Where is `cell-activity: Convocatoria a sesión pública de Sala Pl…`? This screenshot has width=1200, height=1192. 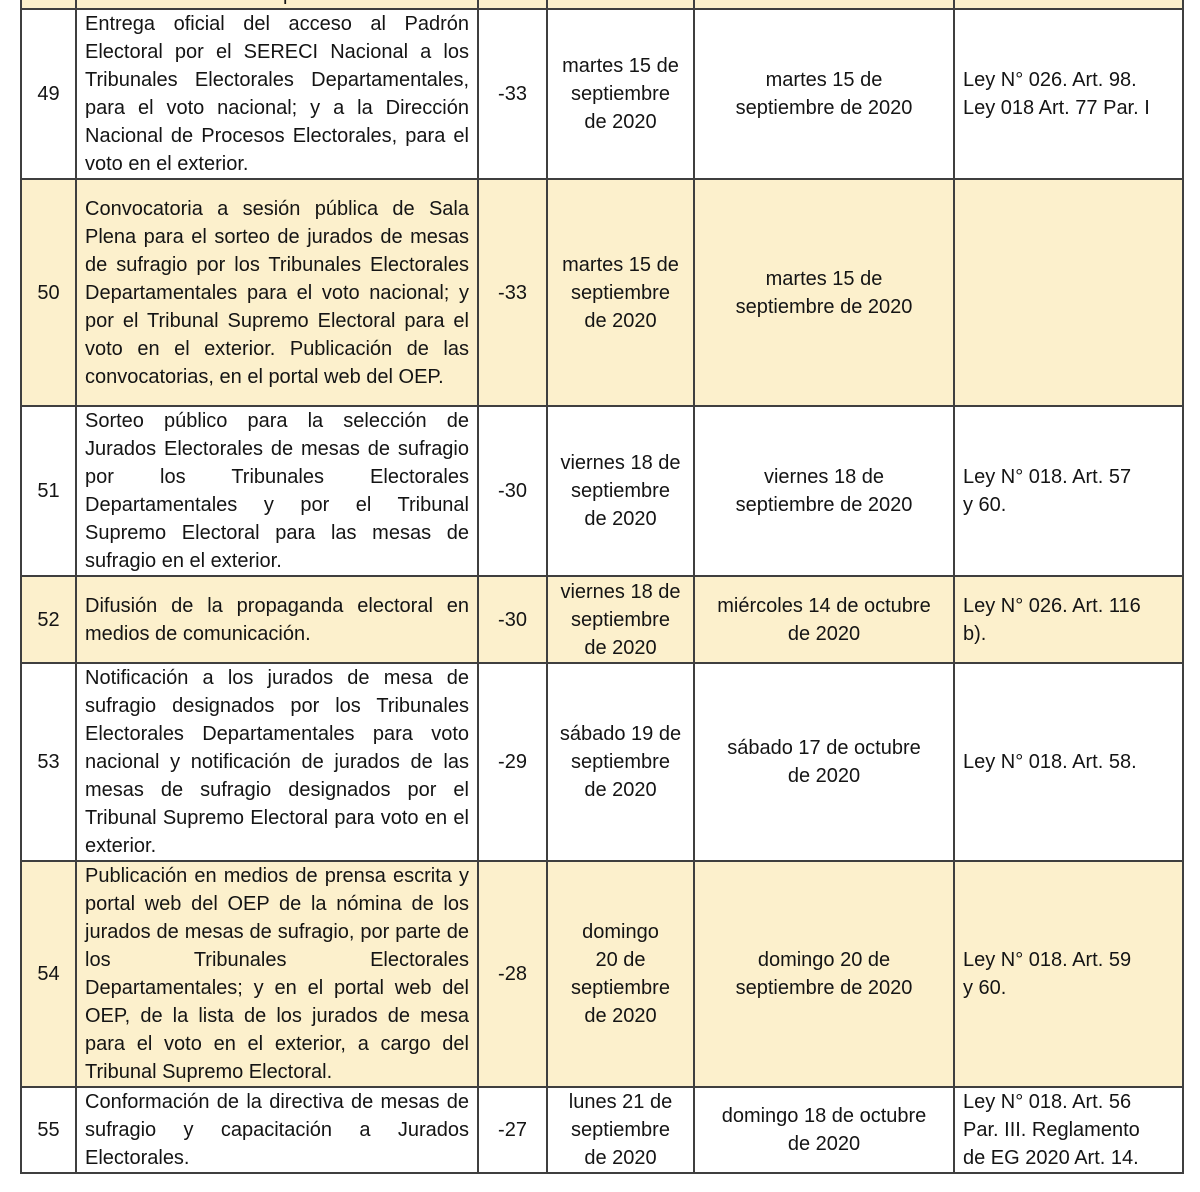 cell-activity: Convocatoria a sesión pública de Sala Pl… is located at coordinates (277, 292).